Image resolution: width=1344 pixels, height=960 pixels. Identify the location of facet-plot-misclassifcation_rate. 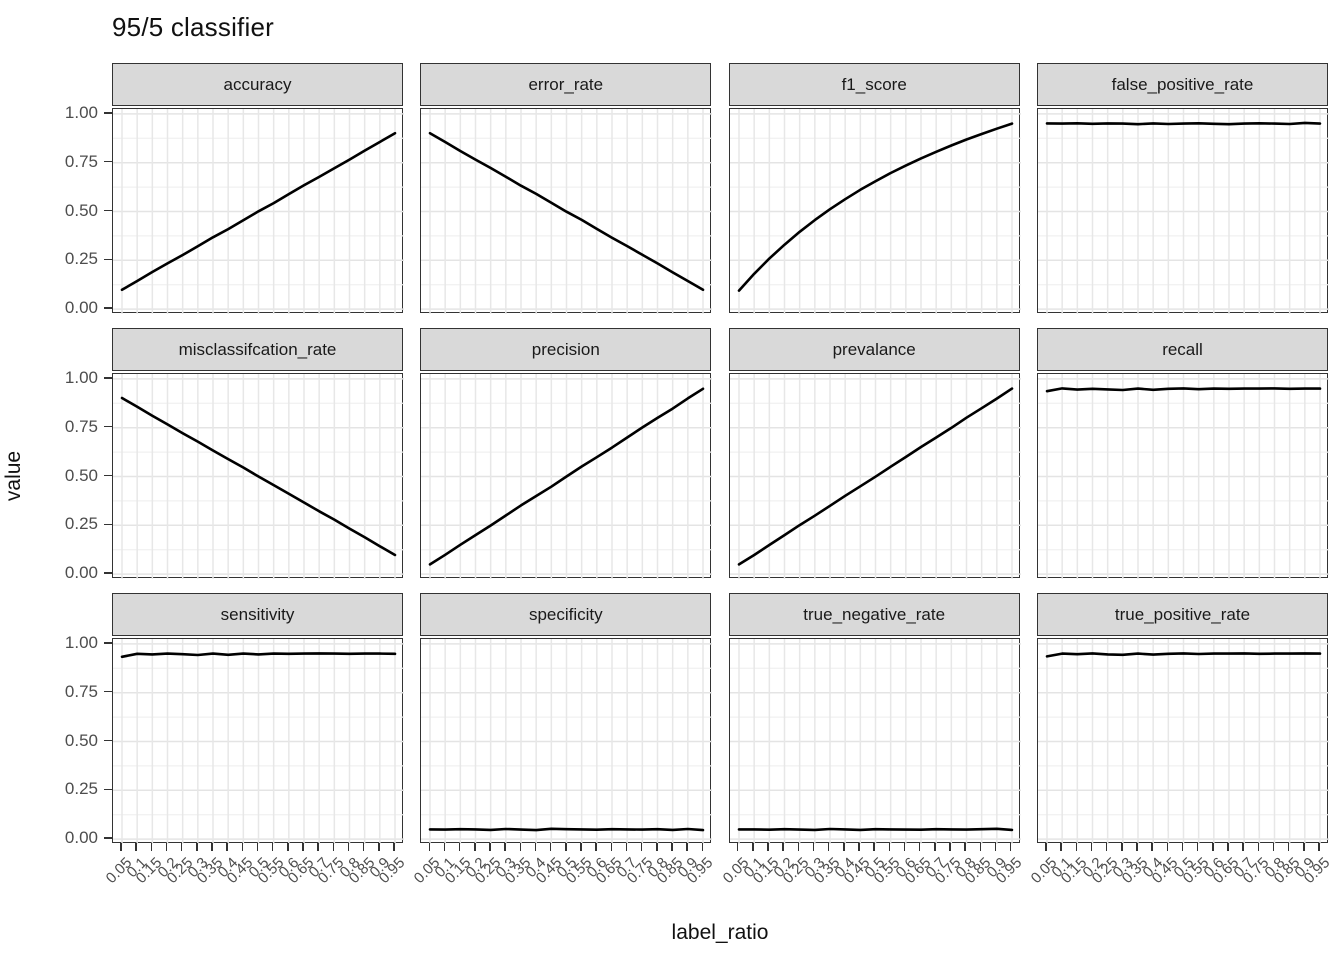
(258, 476).